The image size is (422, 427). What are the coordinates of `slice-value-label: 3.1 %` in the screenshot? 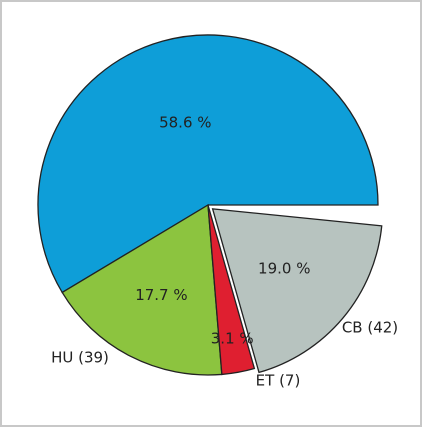 It's located at (232, 338).